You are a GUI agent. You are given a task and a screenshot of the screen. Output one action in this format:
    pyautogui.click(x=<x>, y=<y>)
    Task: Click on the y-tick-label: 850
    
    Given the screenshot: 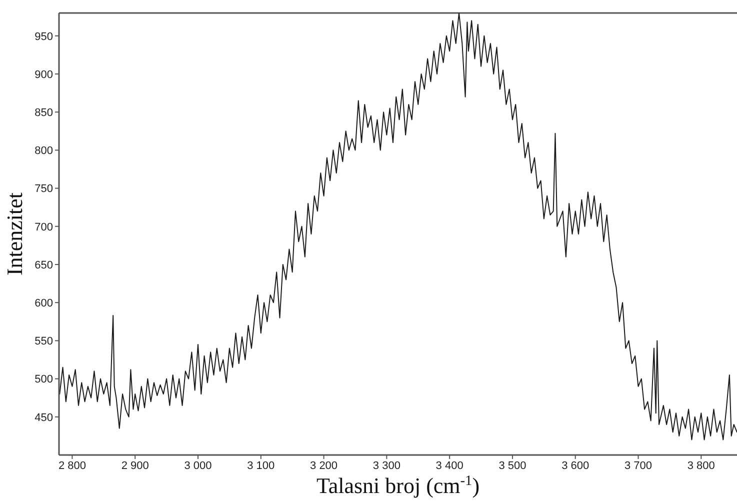 What is the action you would take?
    pyautogui.click(x=43, y=112)
    